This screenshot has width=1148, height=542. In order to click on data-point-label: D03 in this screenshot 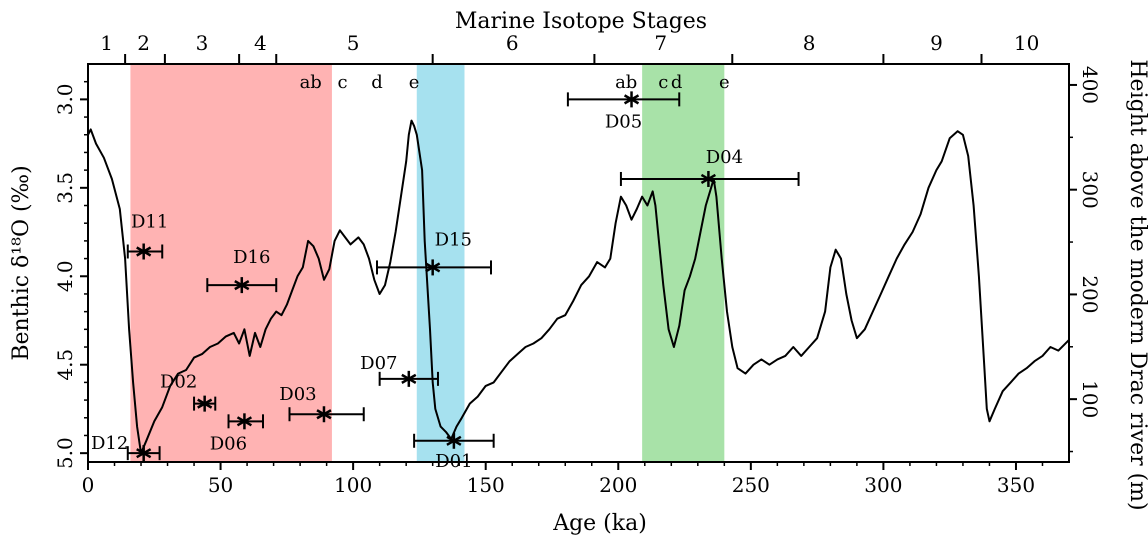, I will do `click(297, 394)`.